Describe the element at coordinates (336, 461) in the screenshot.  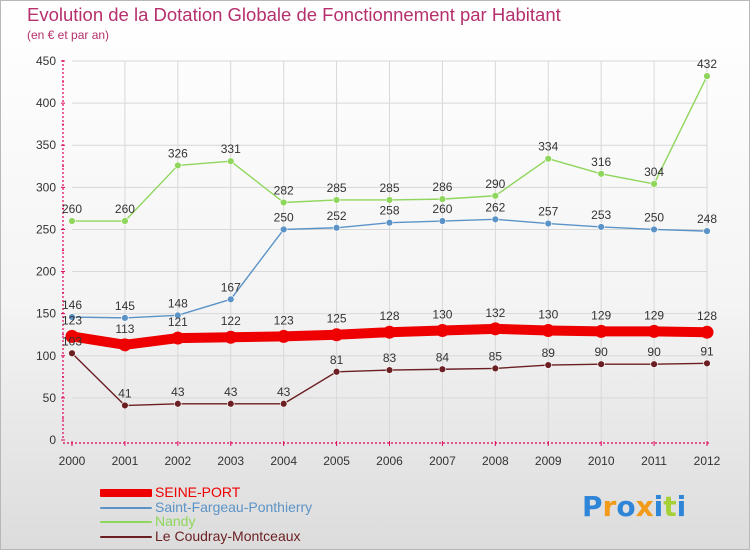
I see `x-tick-label: 2005` at that location.